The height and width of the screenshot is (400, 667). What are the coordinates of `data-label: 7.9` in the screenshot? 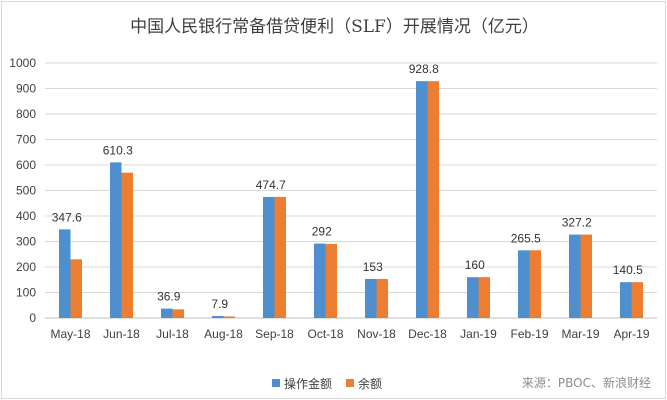 It's located at (219, 304).